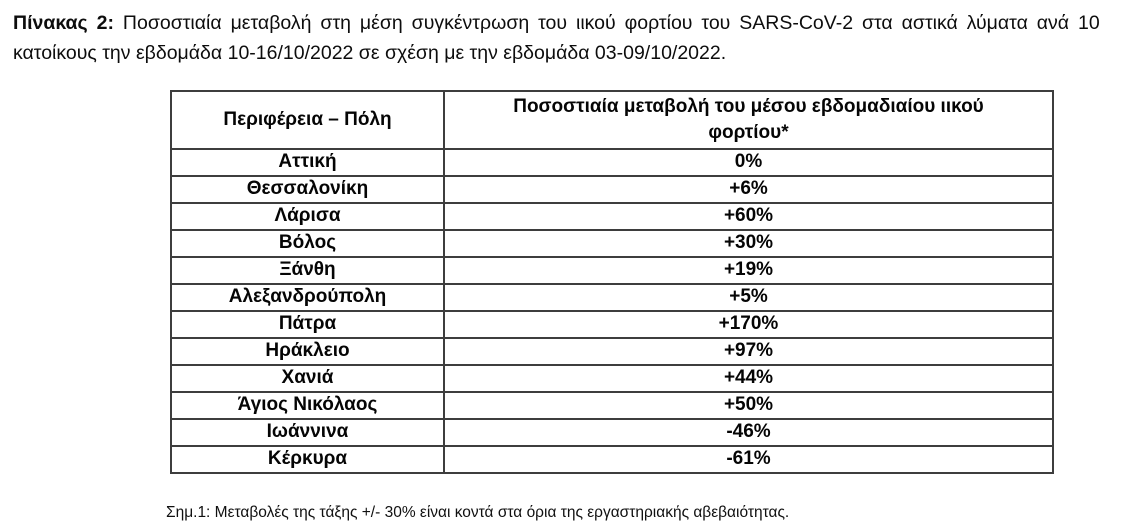 This screenshot has width=1145, height=530. What do you see at coordinates (307, 459) in the screenshot?
I see `region-cell: Κέρκυρα` at bounding box center [307, 459].